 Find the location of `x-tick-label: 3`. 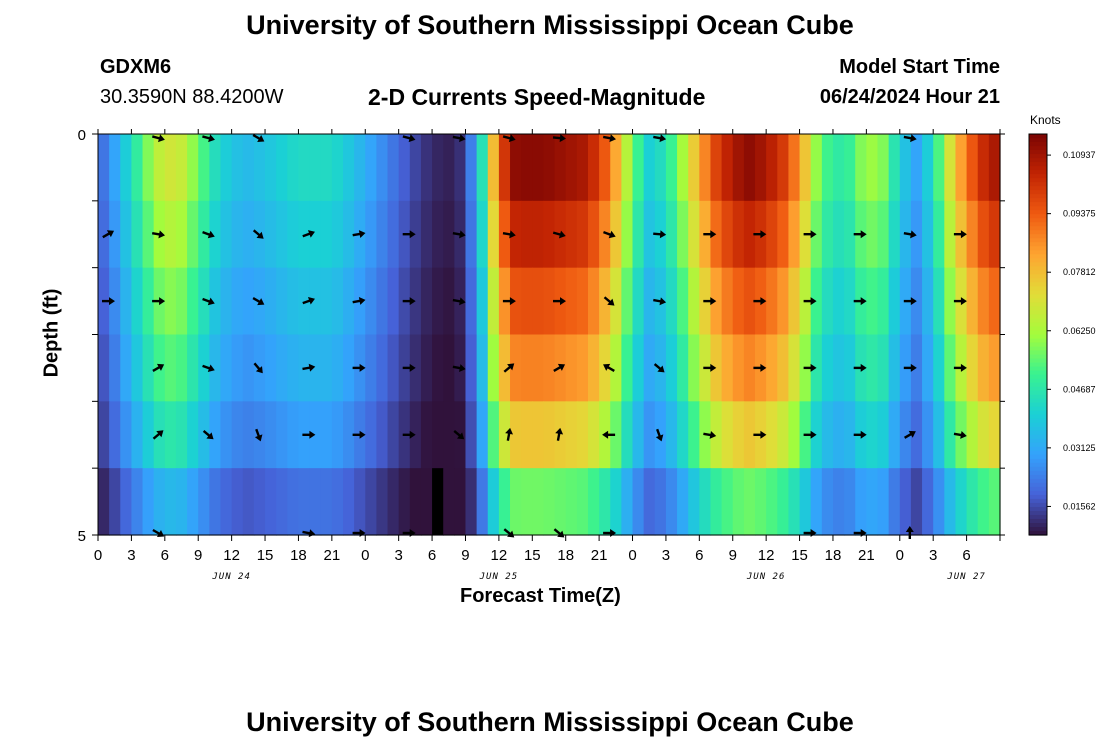

x-tick-label: 3 is located at coordinates (933, 555).